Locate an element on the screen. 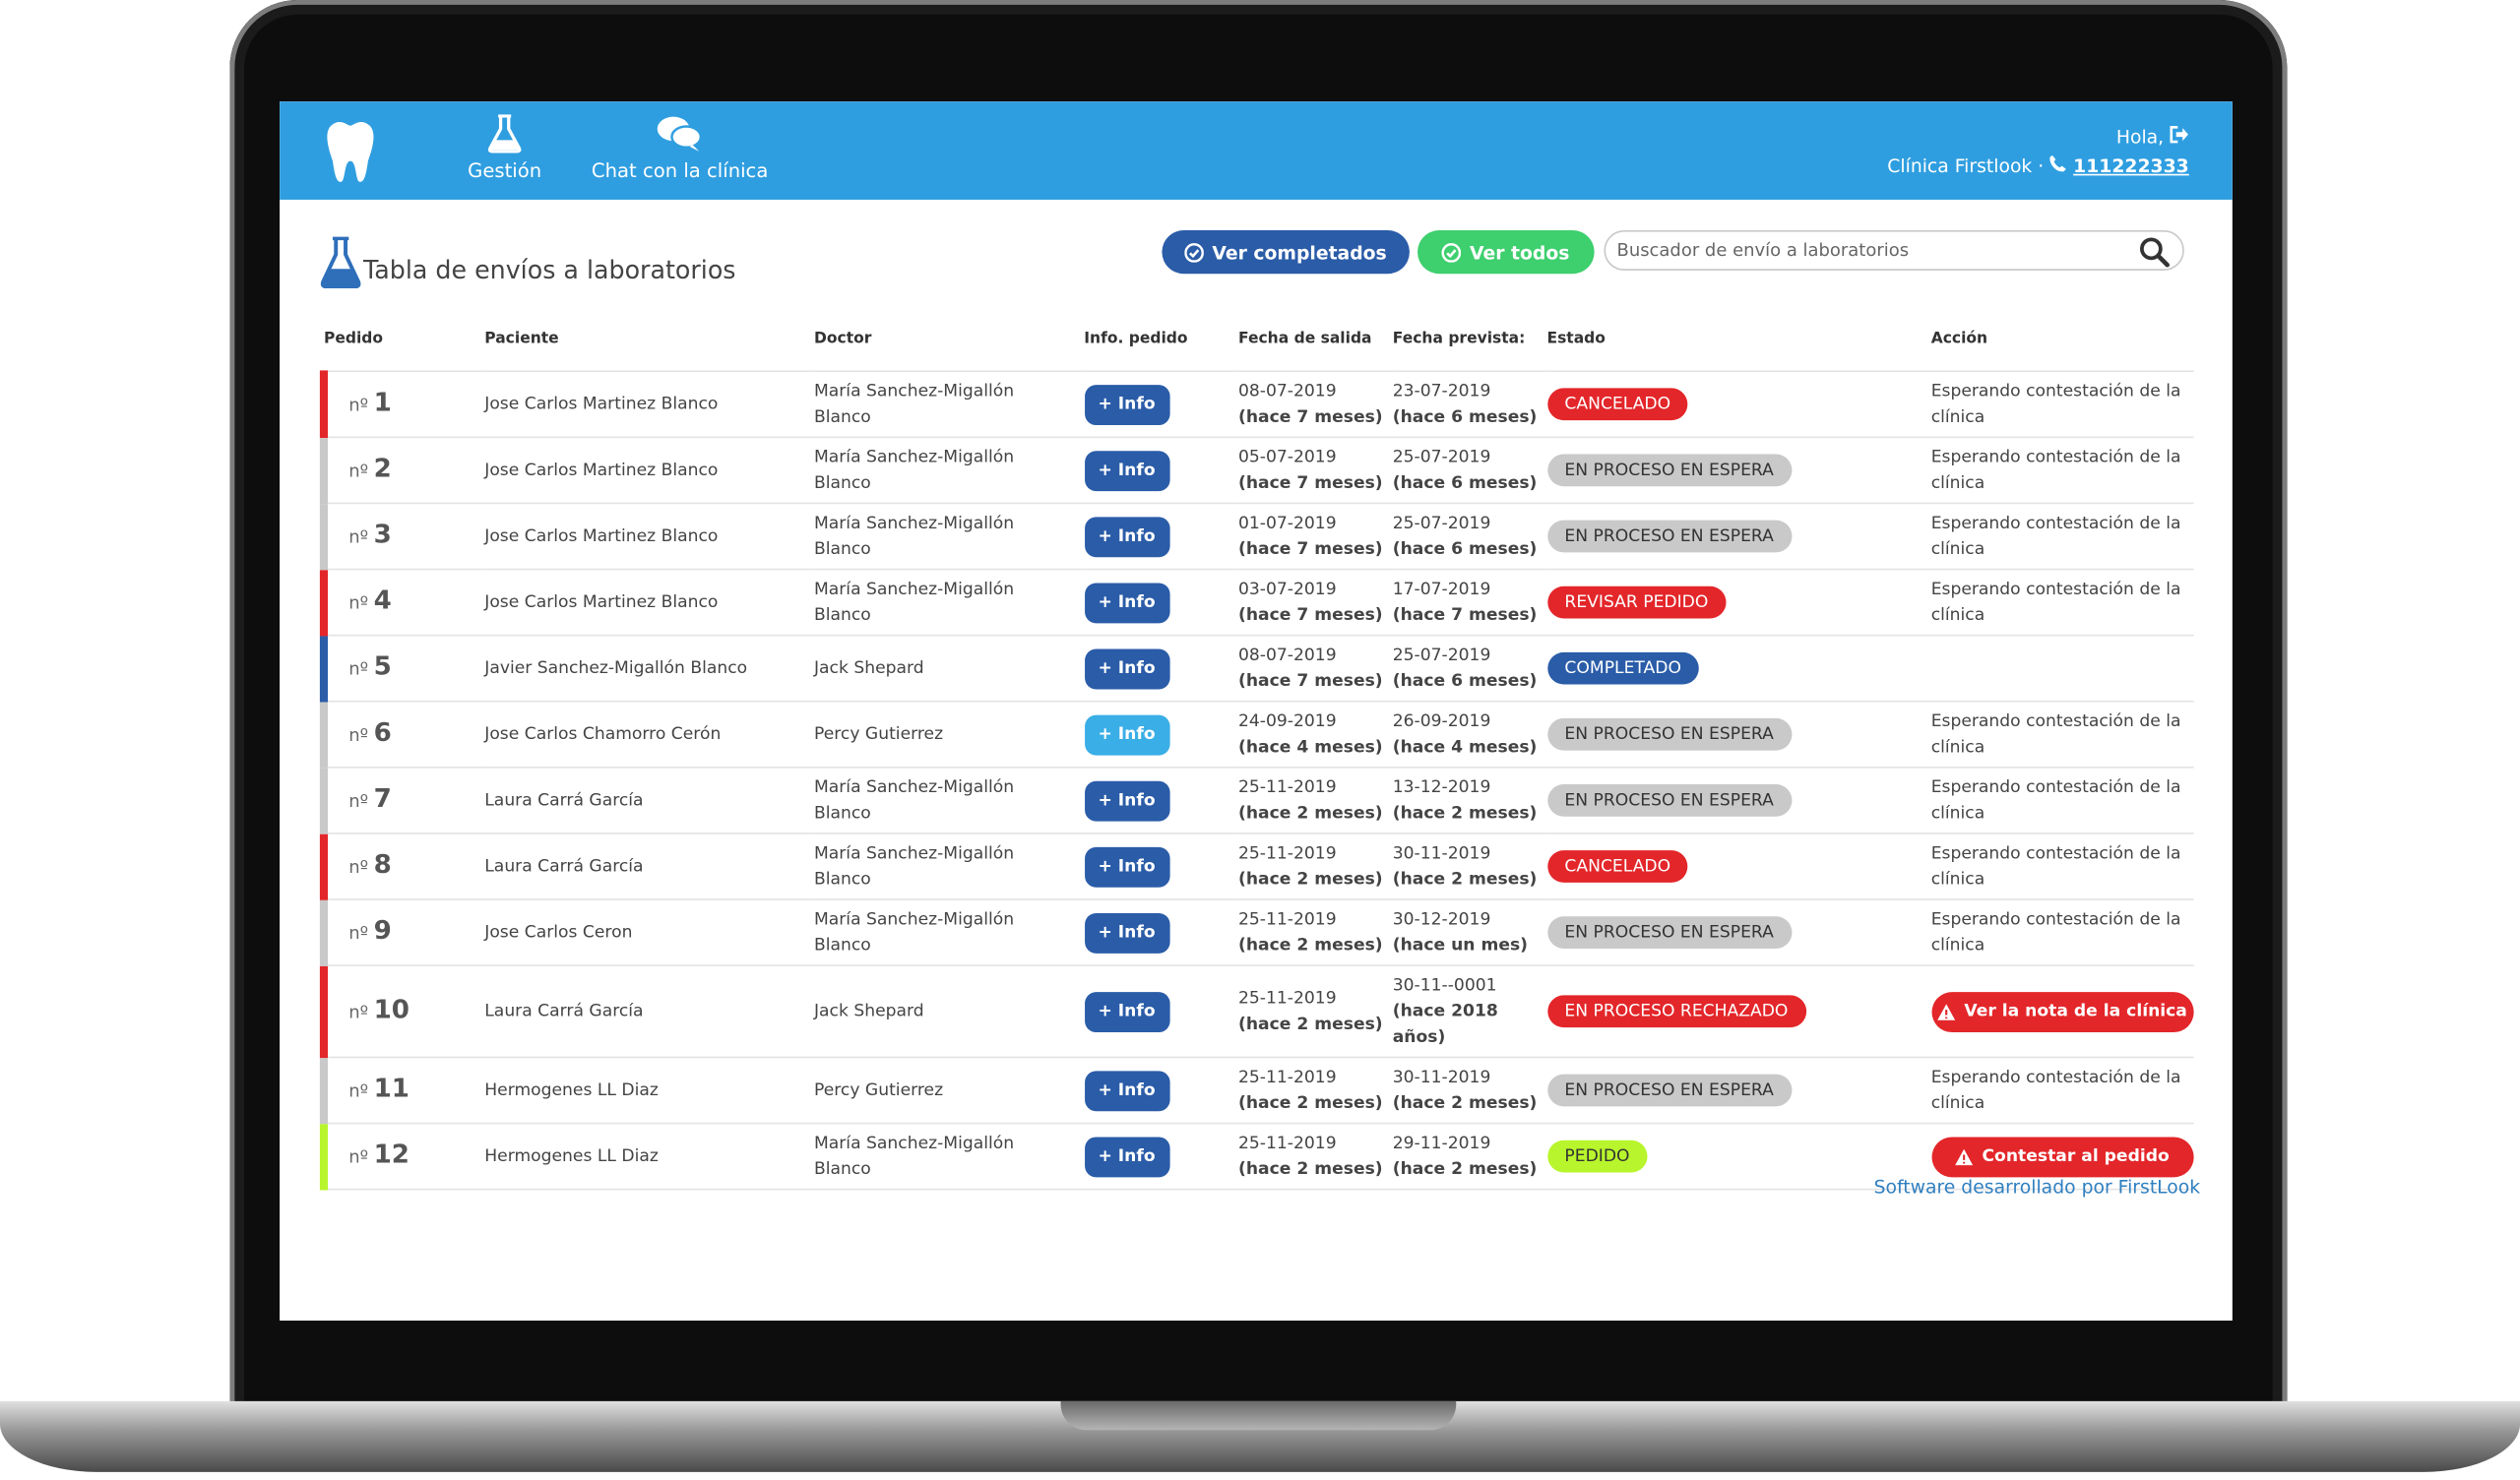 The width and height of the screenshot is (2520, 1480). expected-date: 30-11--0001 is located at coordinates (1444, 985).